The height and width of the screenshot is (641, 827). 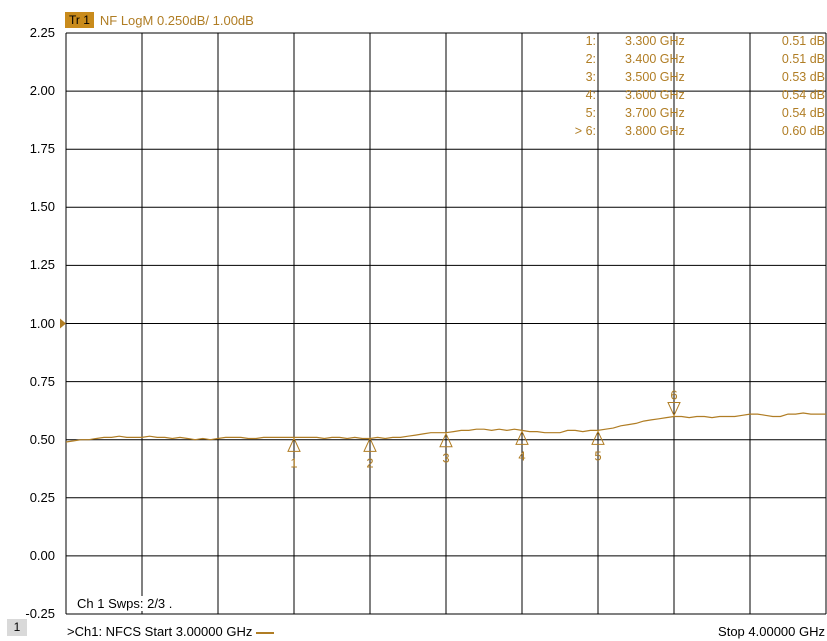 What do you see at coordinates (370, 453) in the screenshot?
I see `marker-2: 2` at bounding box center [370, 453].